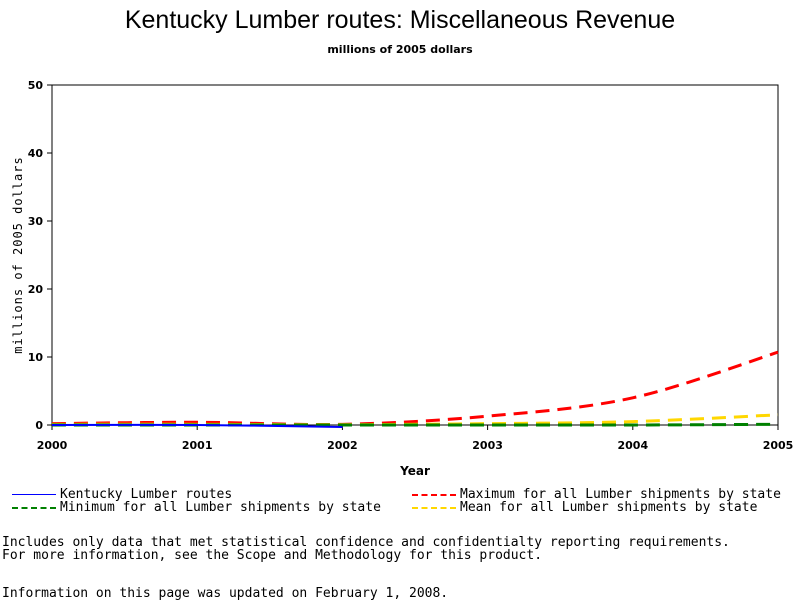  What do you see at coordinates (197, 426) in the screenshot?
I see `series-line-kentucky` at bounding box center [197, 426].